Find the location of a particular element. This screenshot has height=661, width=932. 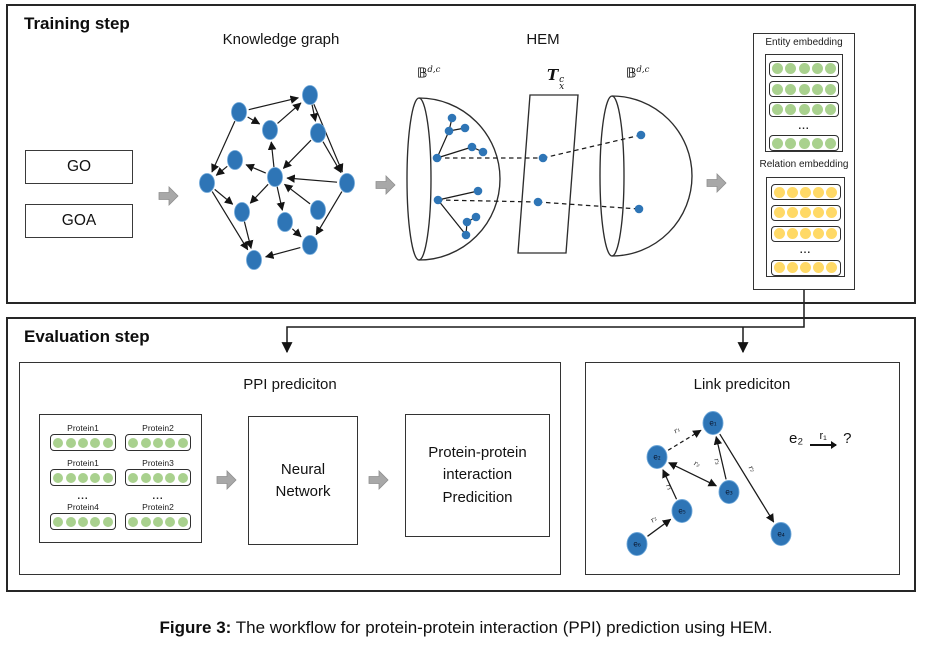

link-node-label: e₆ is located at coordinates (637, 544).